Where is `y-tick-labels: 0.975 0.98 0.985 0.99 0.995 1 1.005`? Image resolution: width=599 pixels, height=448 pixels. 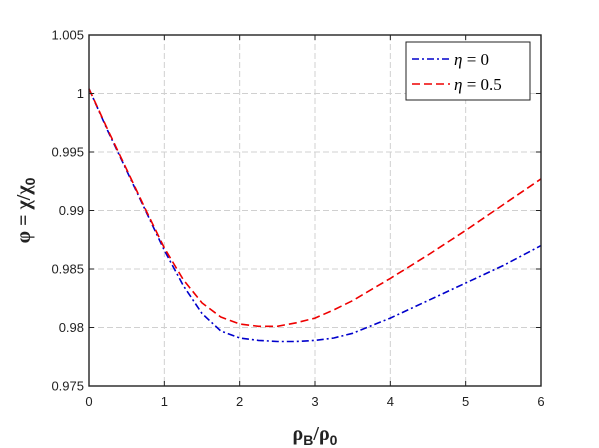 y-tick-labels: 0.975 0.98 0.985 0.99 0.995 1 1.005 is located at coordinates (67, 211).